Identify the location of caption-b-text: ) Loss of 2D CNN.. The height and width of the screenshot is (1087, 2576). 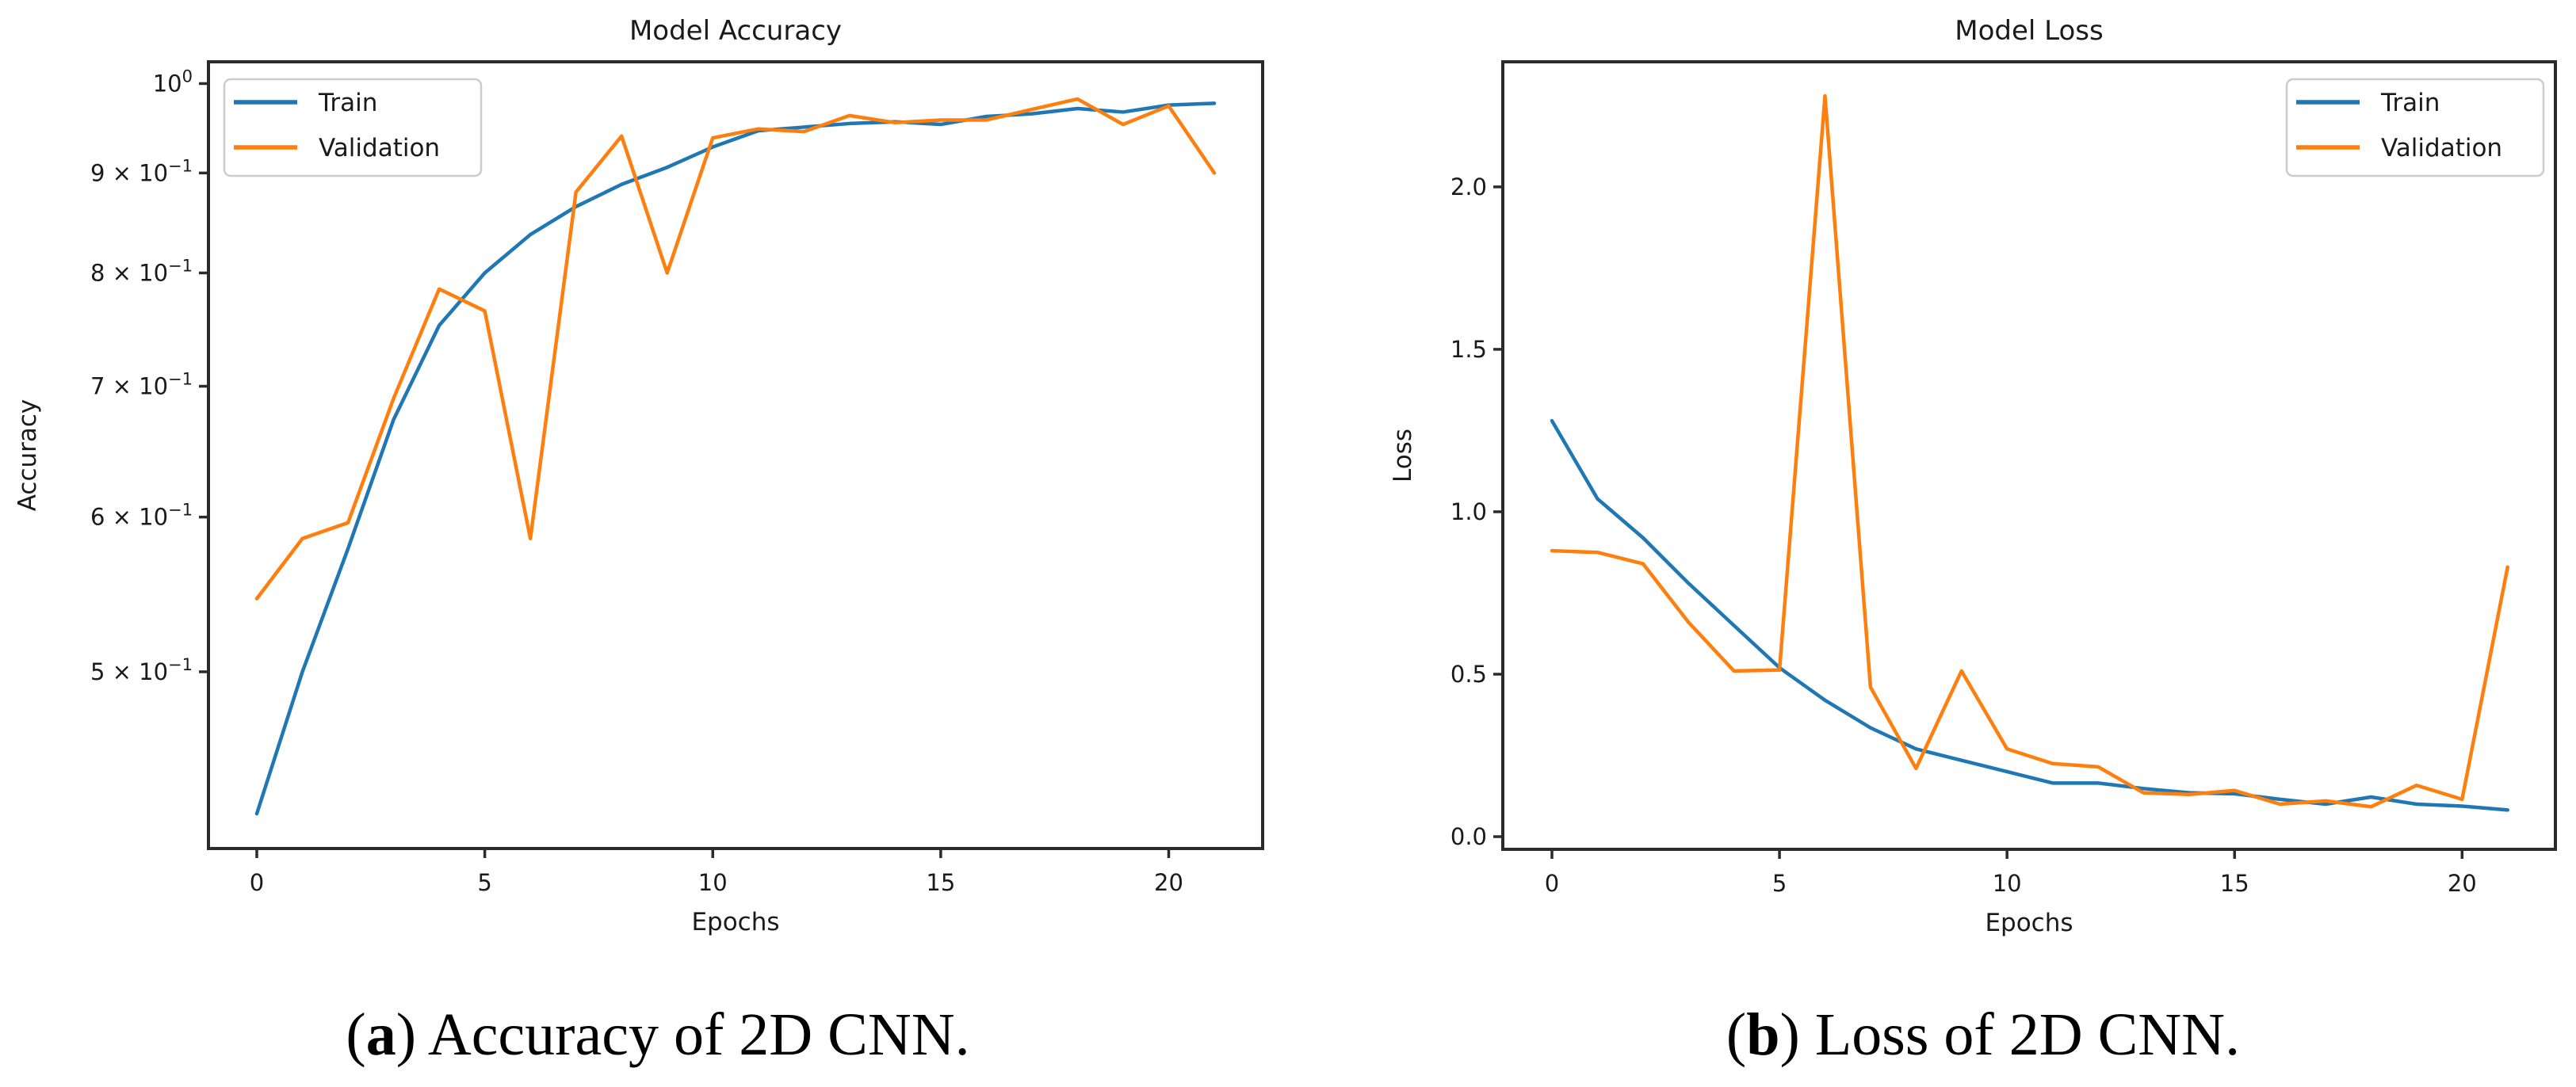
(2010, 1034).